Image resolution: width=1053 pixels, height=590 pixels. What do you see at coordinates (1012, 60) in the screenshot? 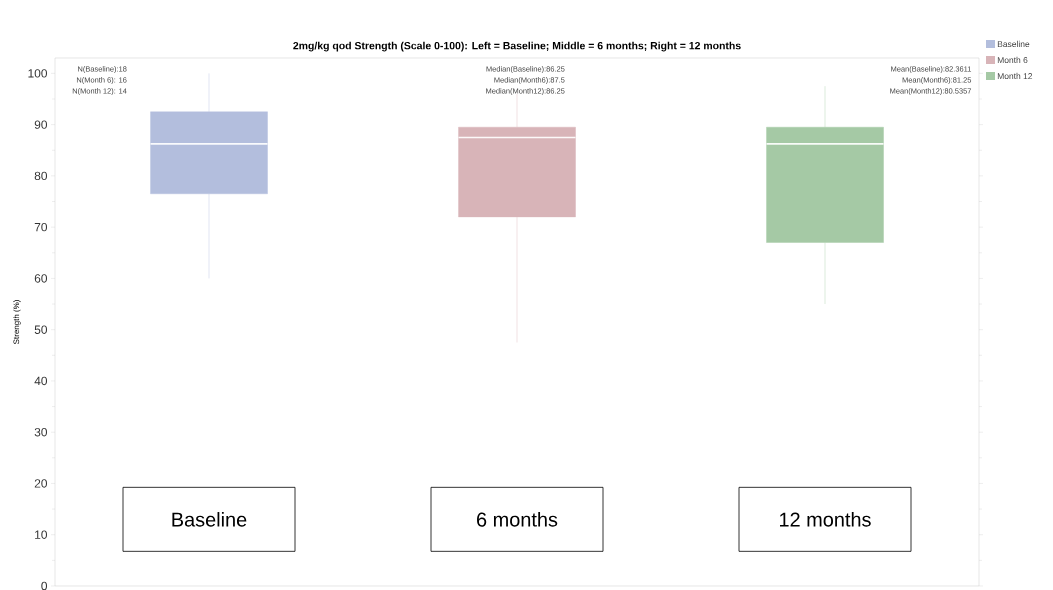
I see `legend-label: Month 6` at bounding box center [1012, 60].